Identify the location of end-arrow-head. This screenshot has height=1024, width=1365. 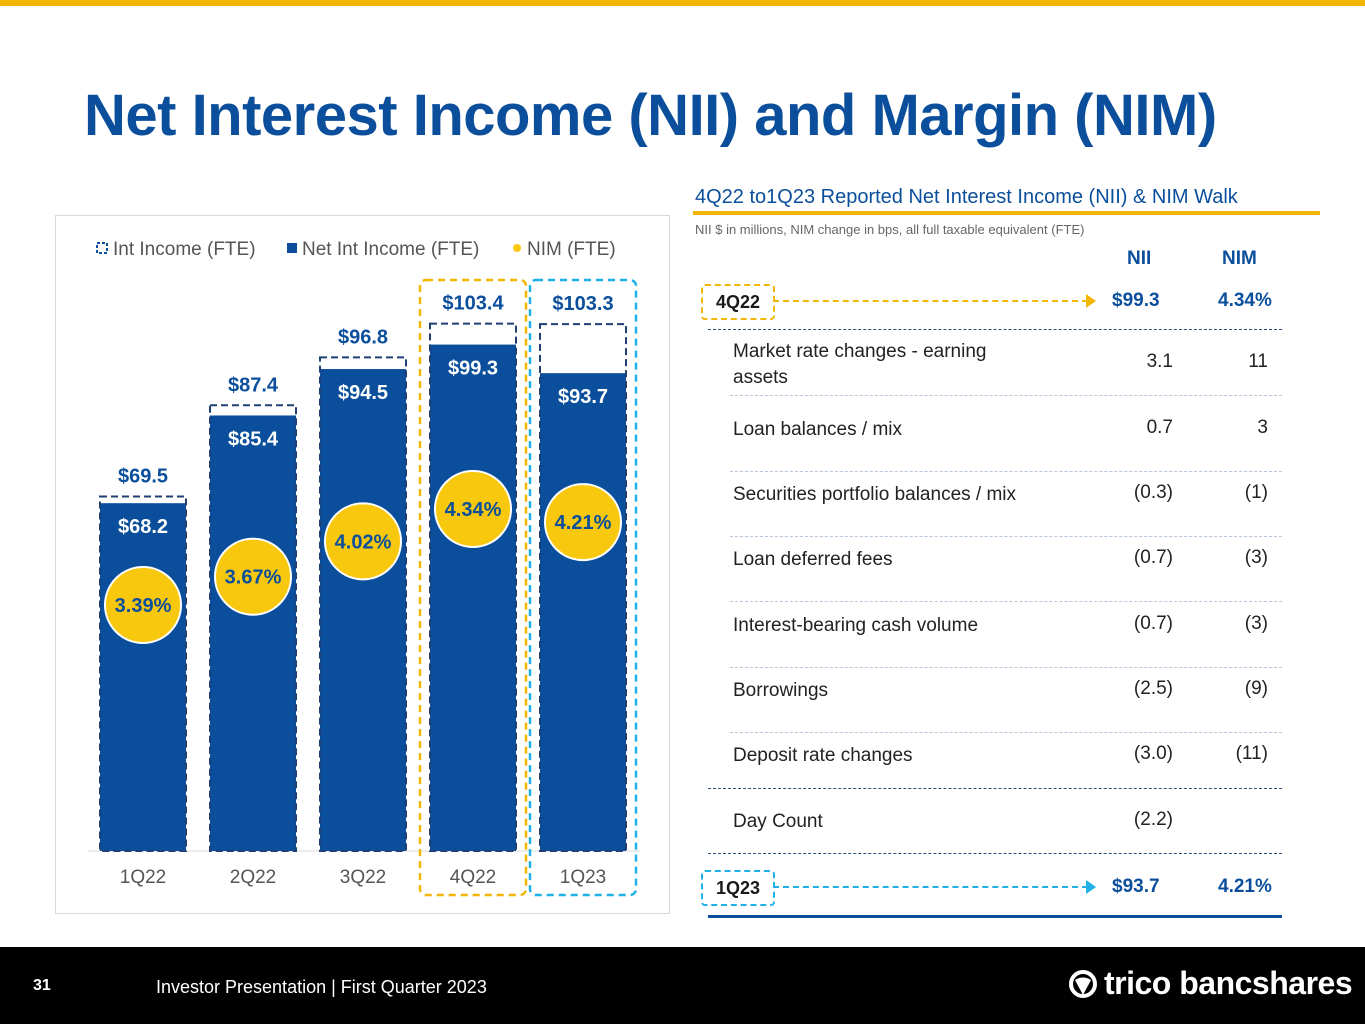
(1091, 887).